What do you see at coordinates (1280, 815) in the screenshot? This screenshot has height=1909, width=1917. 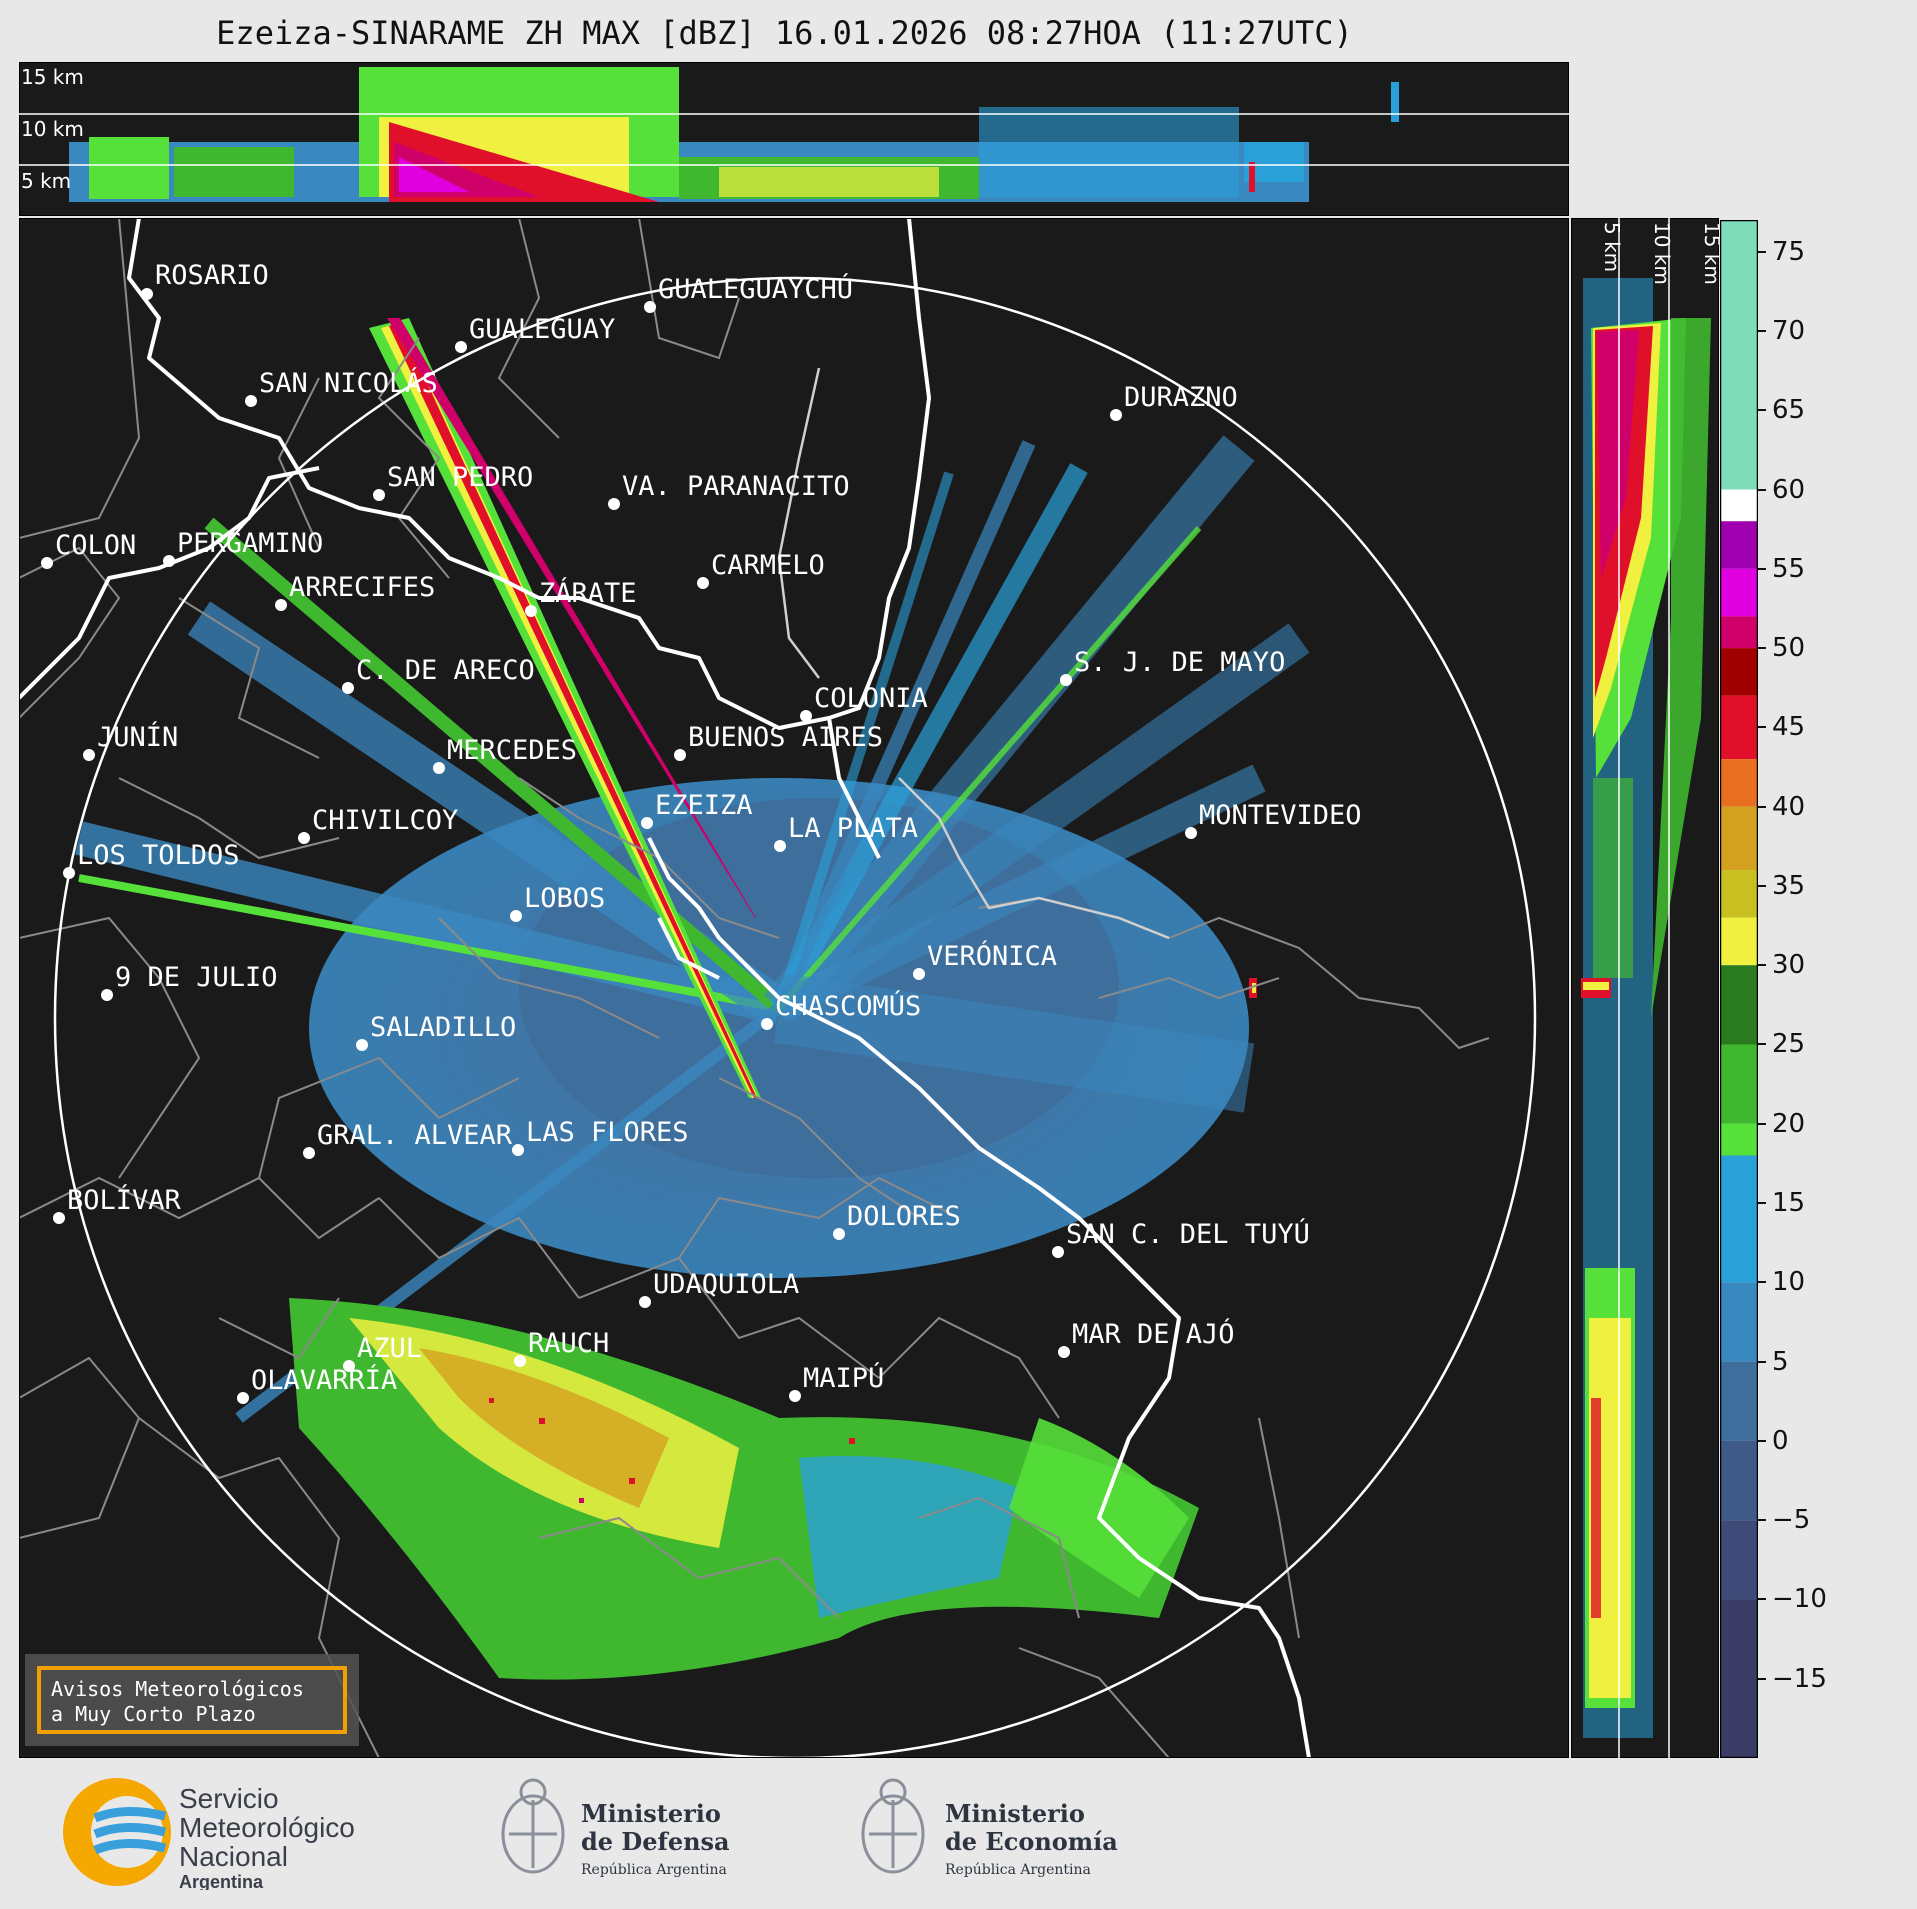 I see `city-label: MONTEVIDEO` at bounding box center [1280, 815].